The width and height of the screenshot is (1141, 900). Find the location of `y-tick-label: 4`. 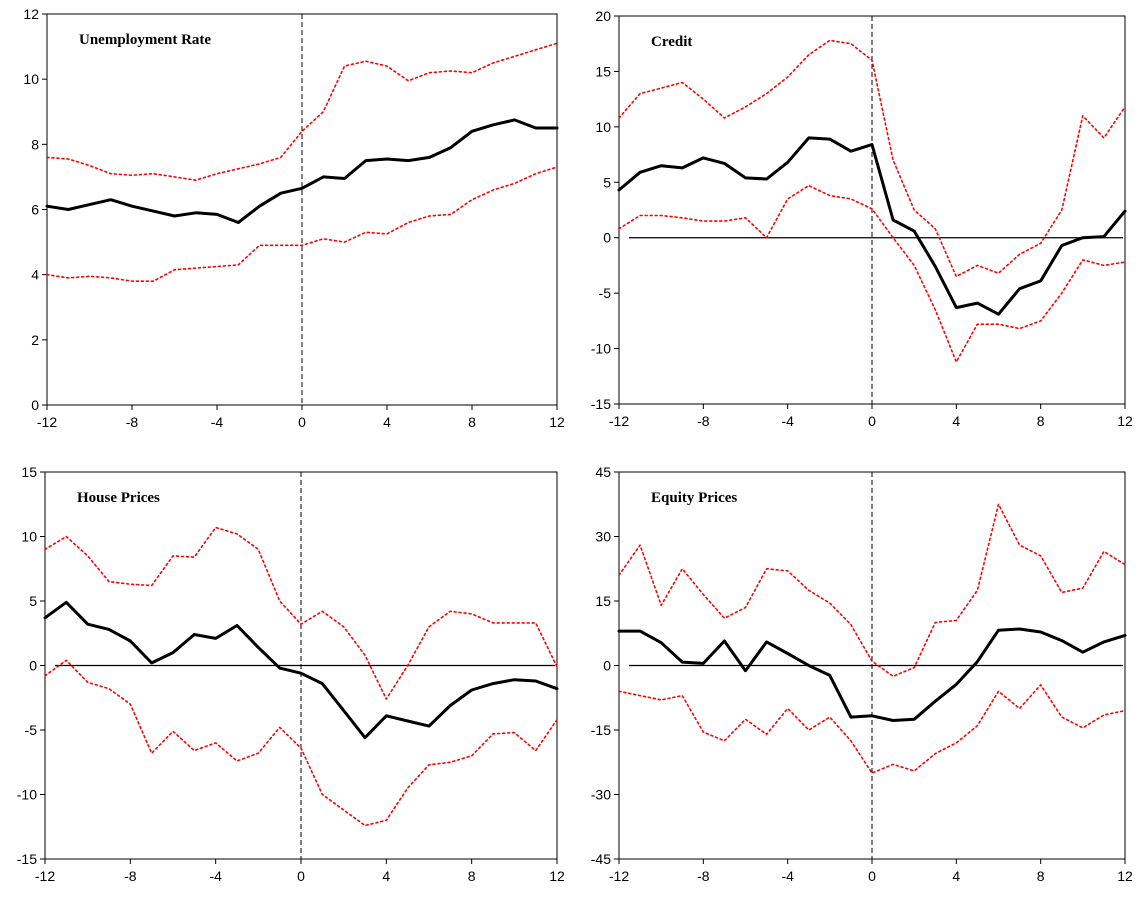

y-tick-label: 4 is located at coordinates (35, 275).